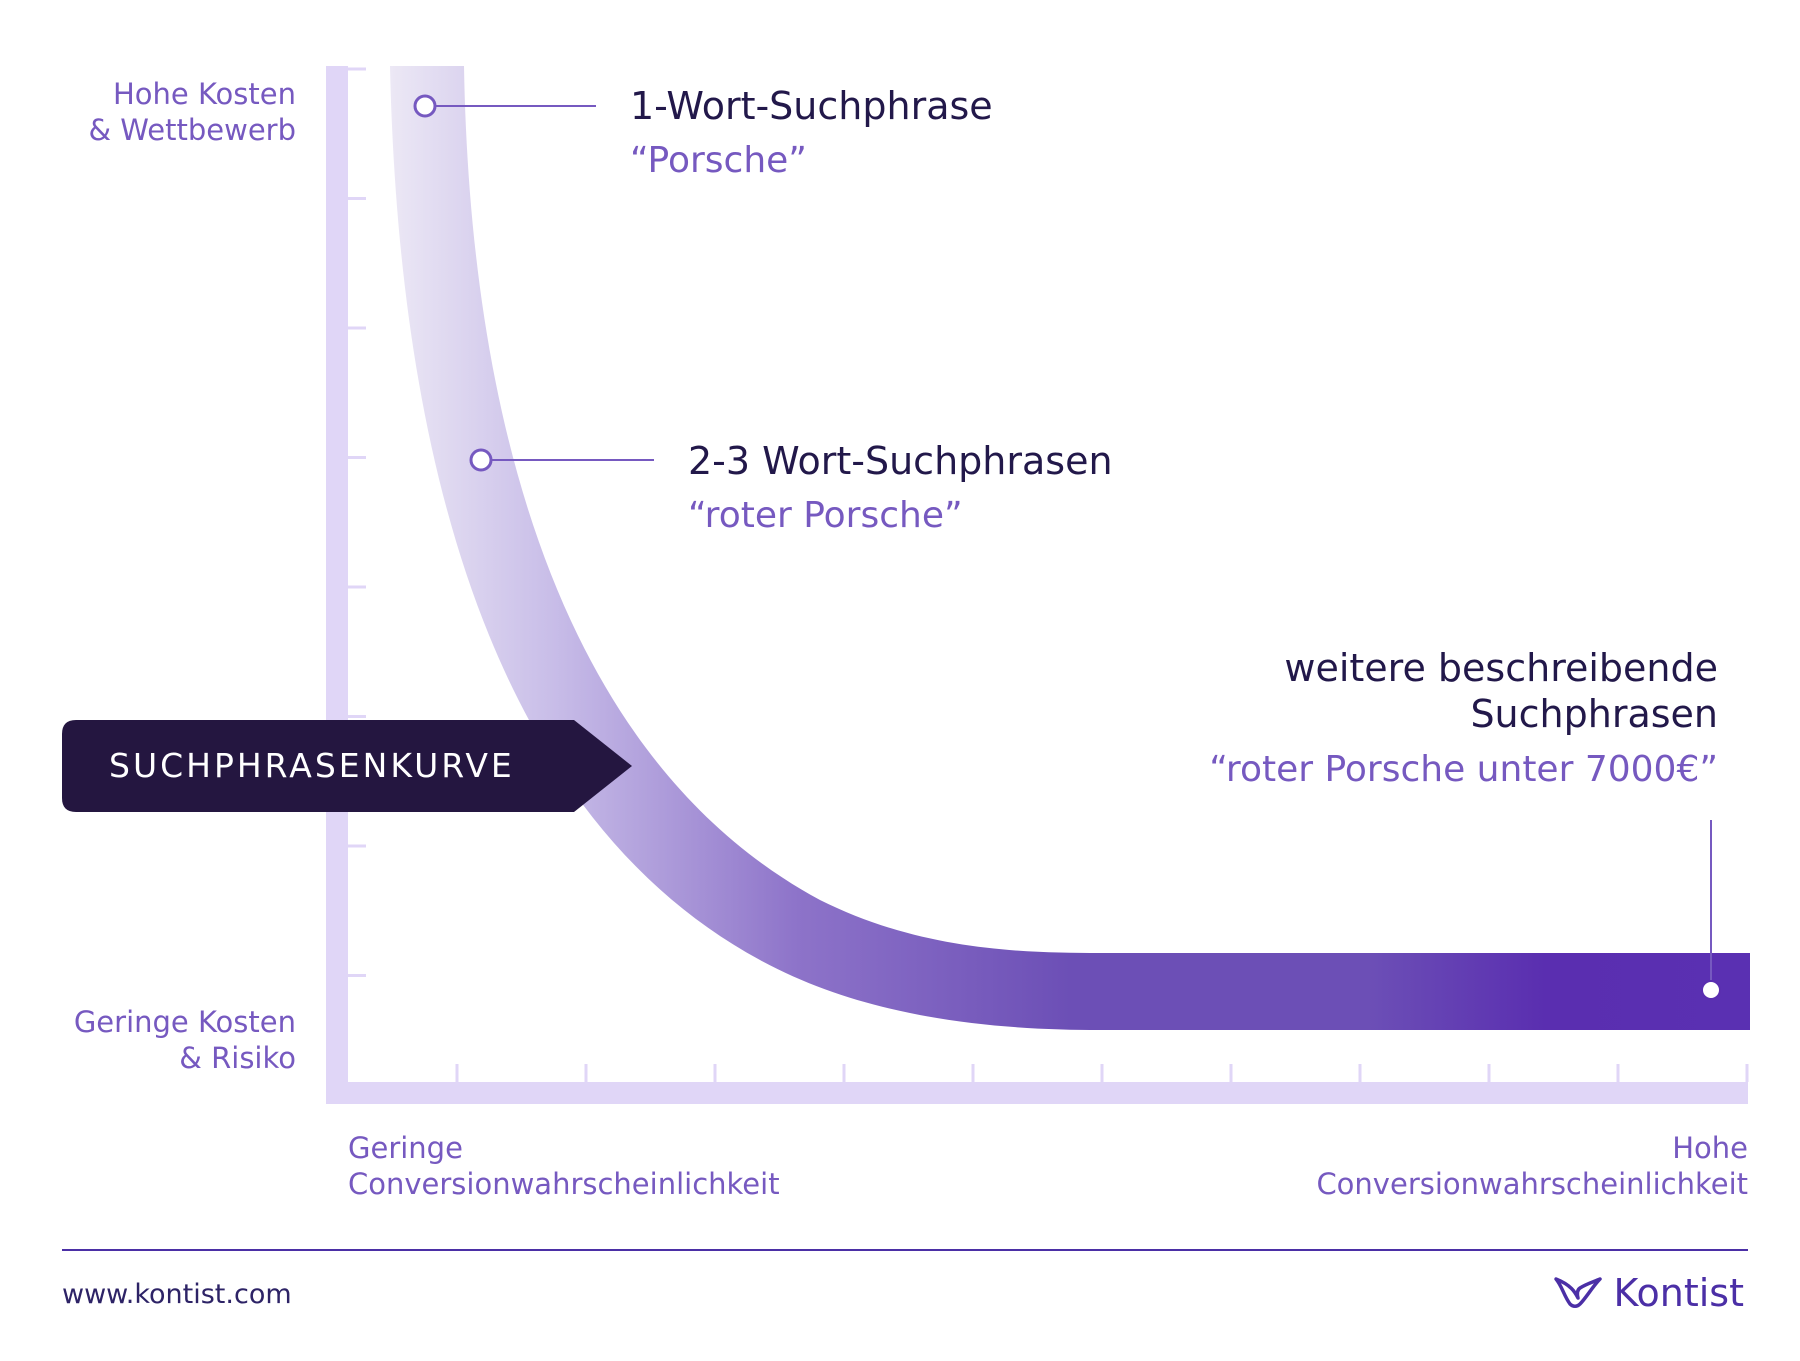  What do you see at coordinates (337, 584) in the screenshot?
I see `y-axis-bar` at bounding box center [337, 584].